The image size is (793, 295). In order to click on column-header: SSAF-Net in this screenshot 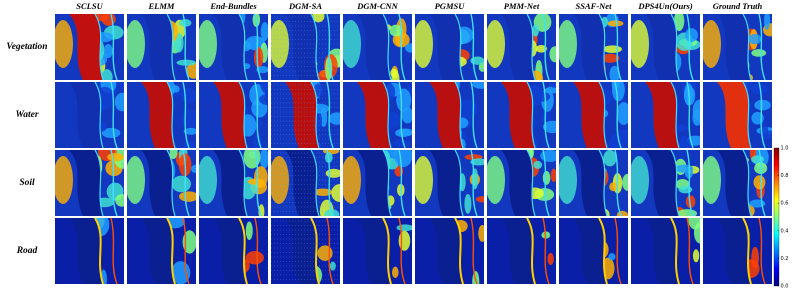, I will do `click(594, 6)`.